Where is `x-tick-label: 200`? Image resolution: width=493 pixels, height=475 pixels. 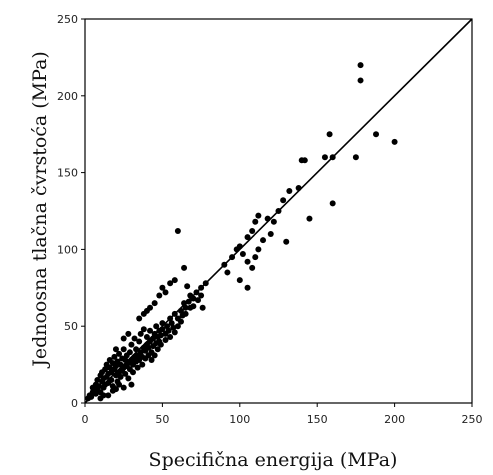
x-tick-label: 200 is located at coordinates (394, 419).